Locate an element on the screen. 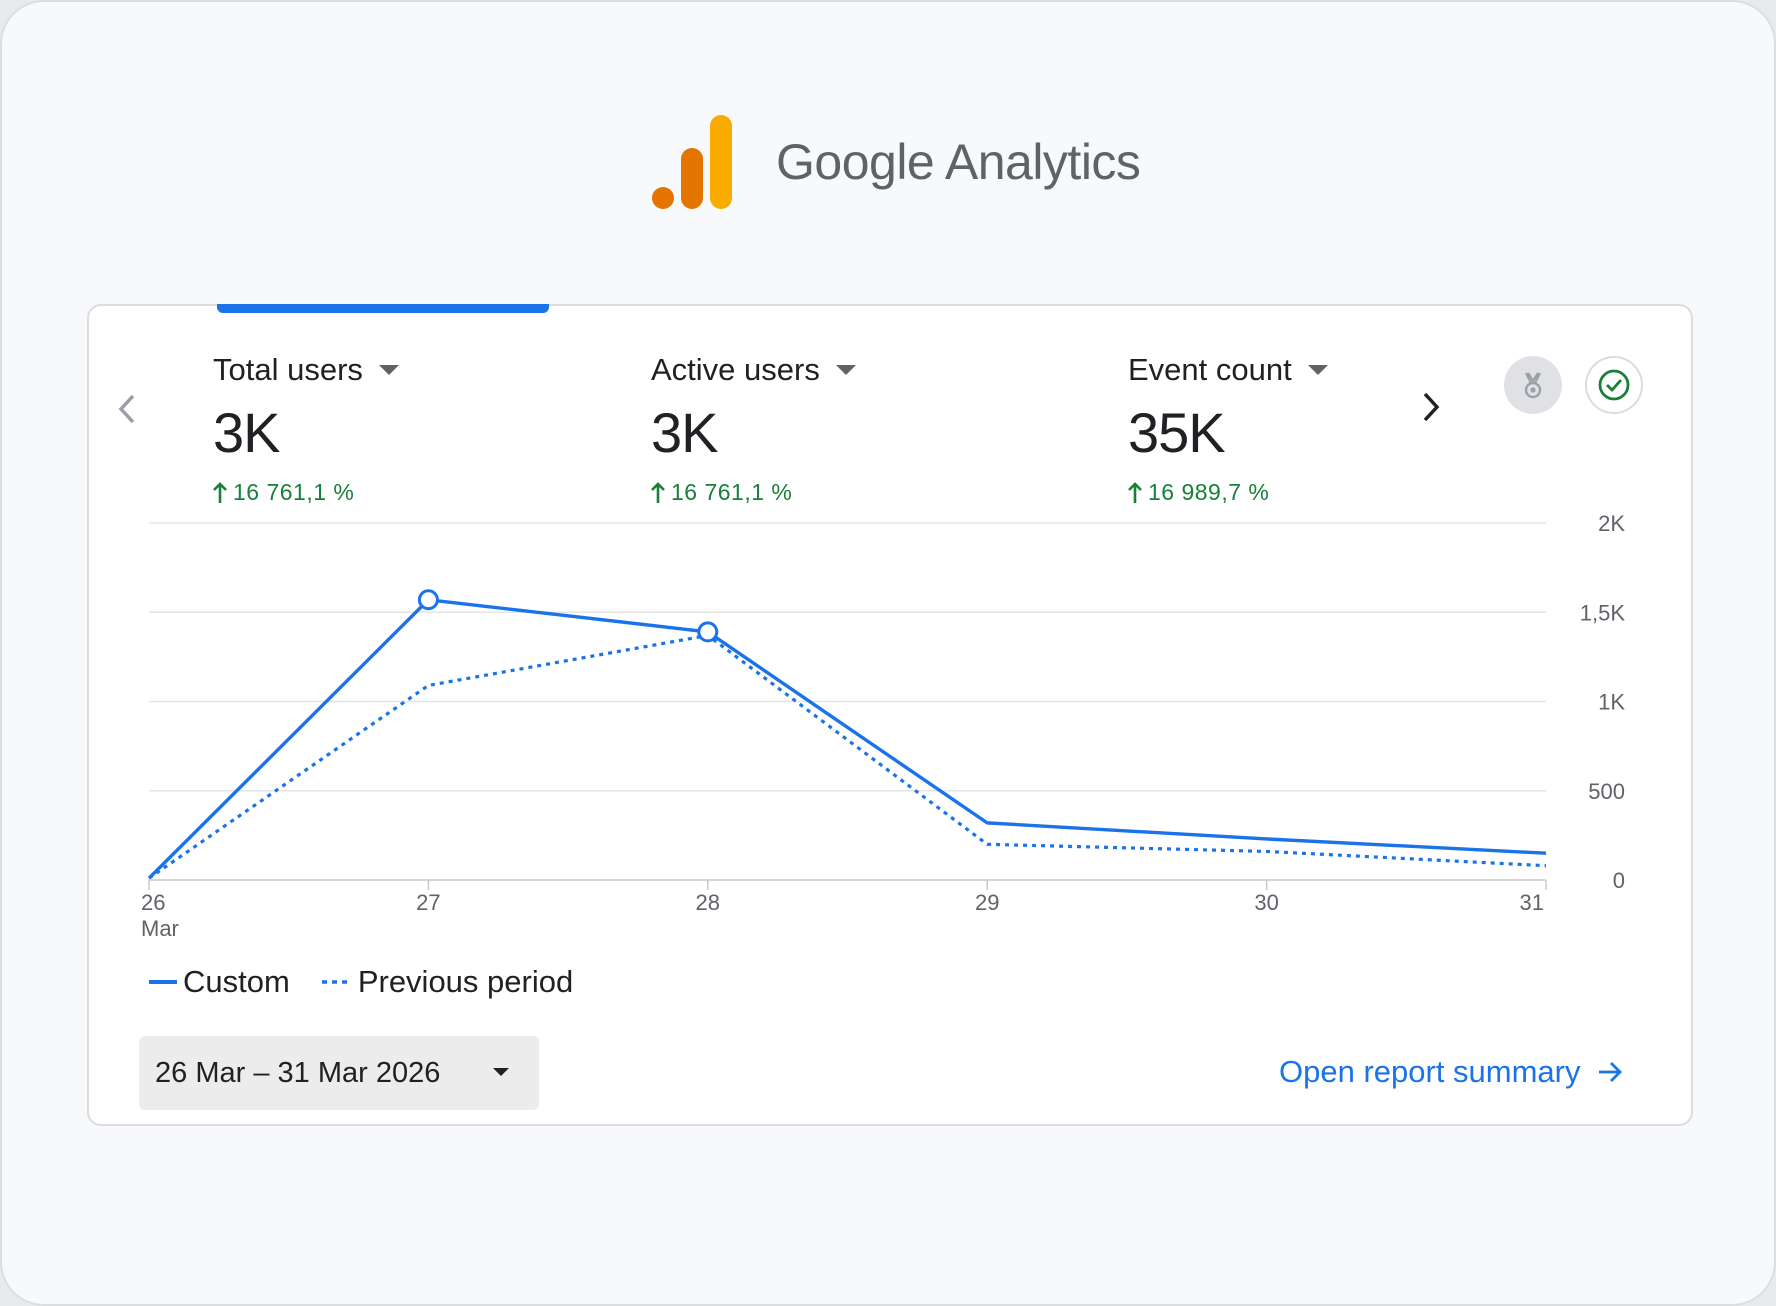 The width and height of the screenshot is (1776, 1306). brand-header: Google Analytics is located at coordinates (896, 162).